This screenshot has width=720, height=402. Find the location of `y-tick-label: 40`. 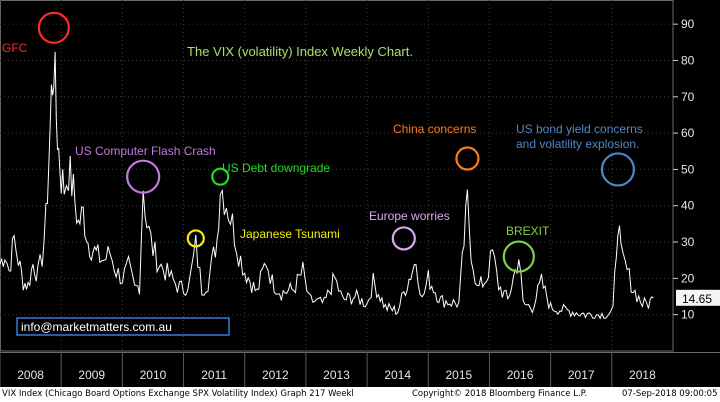

y-tick-label: 40 is located at coordinates (688, 206).